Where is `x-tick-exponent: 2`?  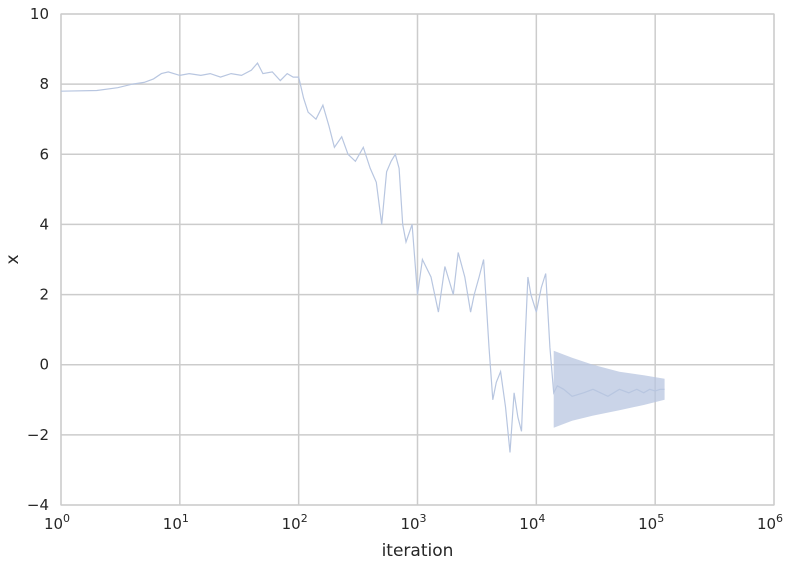 x-tick-exponent: 2 is located at coordinates (304, 518).